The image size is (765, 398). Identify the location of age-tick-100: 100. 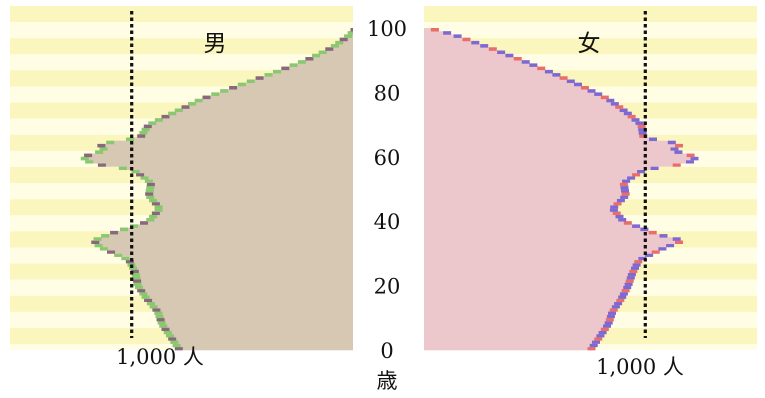
(387, 29).